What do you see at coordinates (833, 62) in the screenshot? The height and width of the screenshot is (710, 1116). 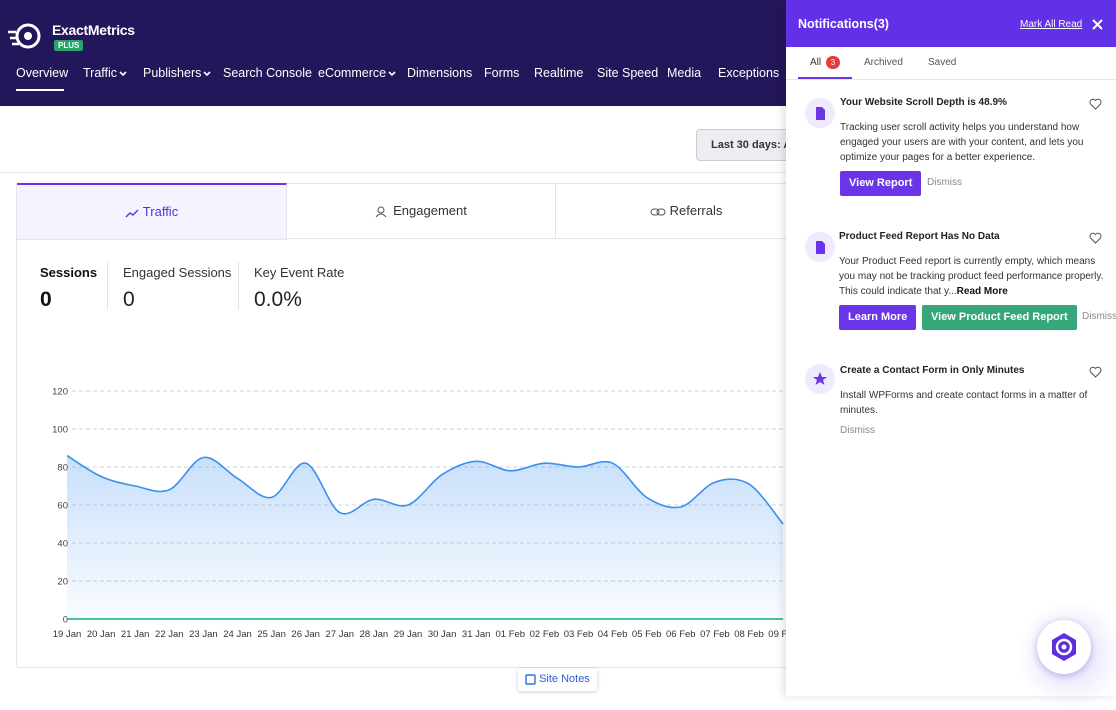 I see `count-badge: 3` at bounding box center [833, 62].